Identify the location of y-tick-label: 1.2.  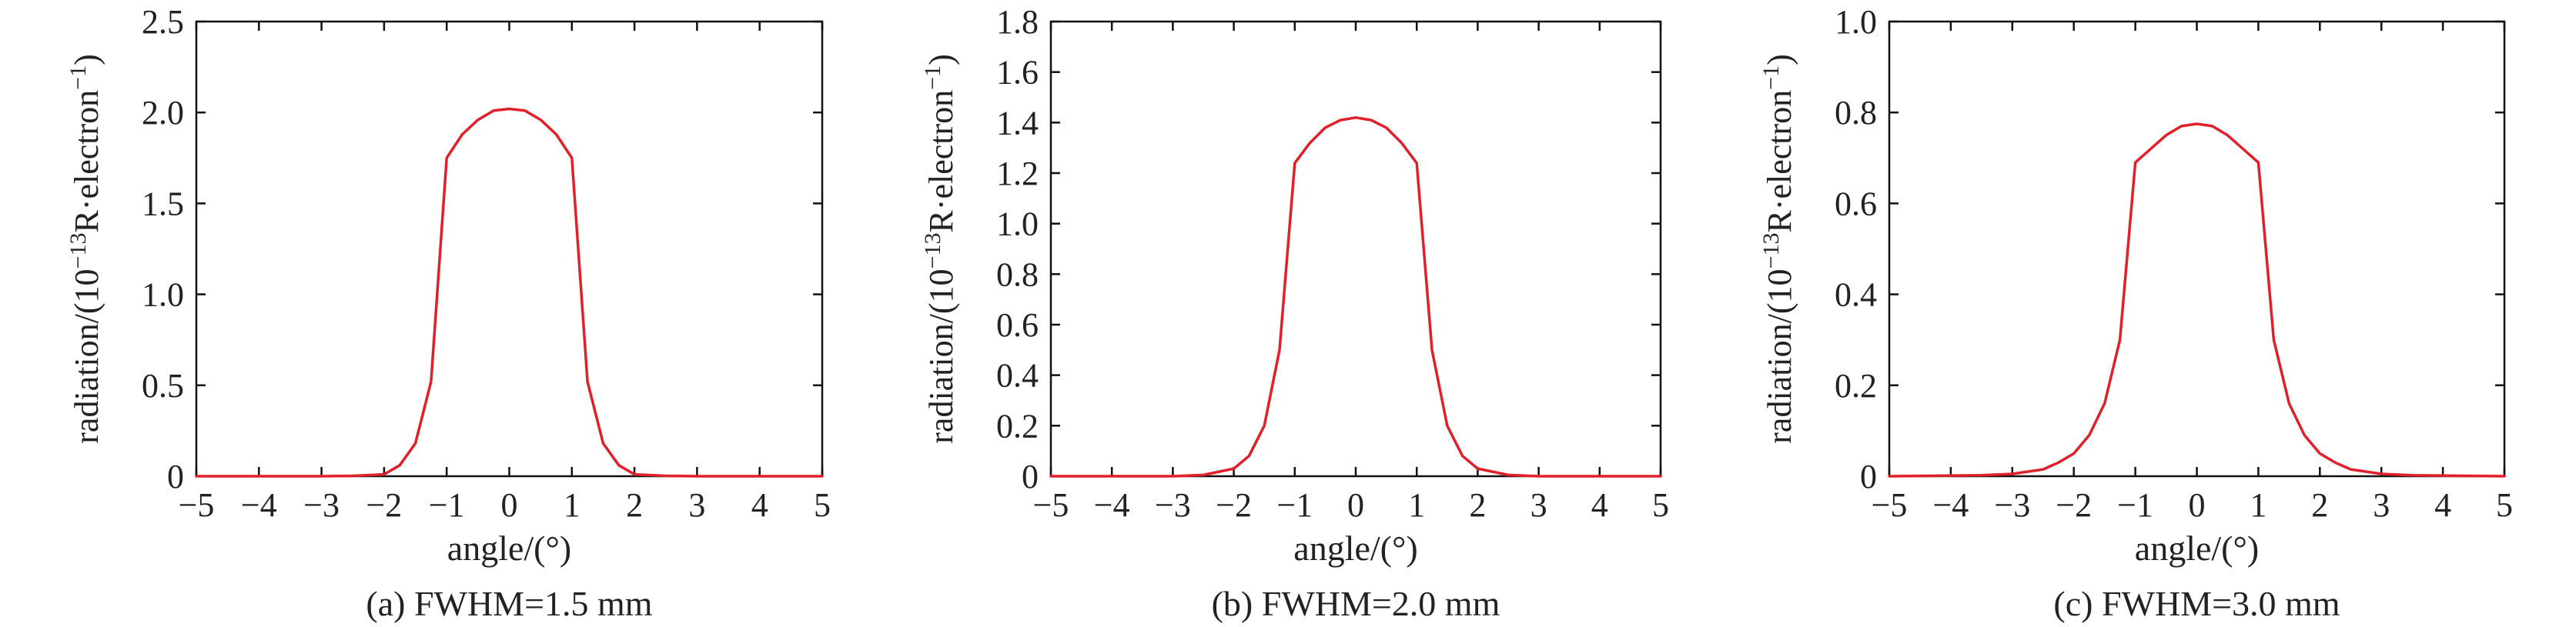
(1018, 173).